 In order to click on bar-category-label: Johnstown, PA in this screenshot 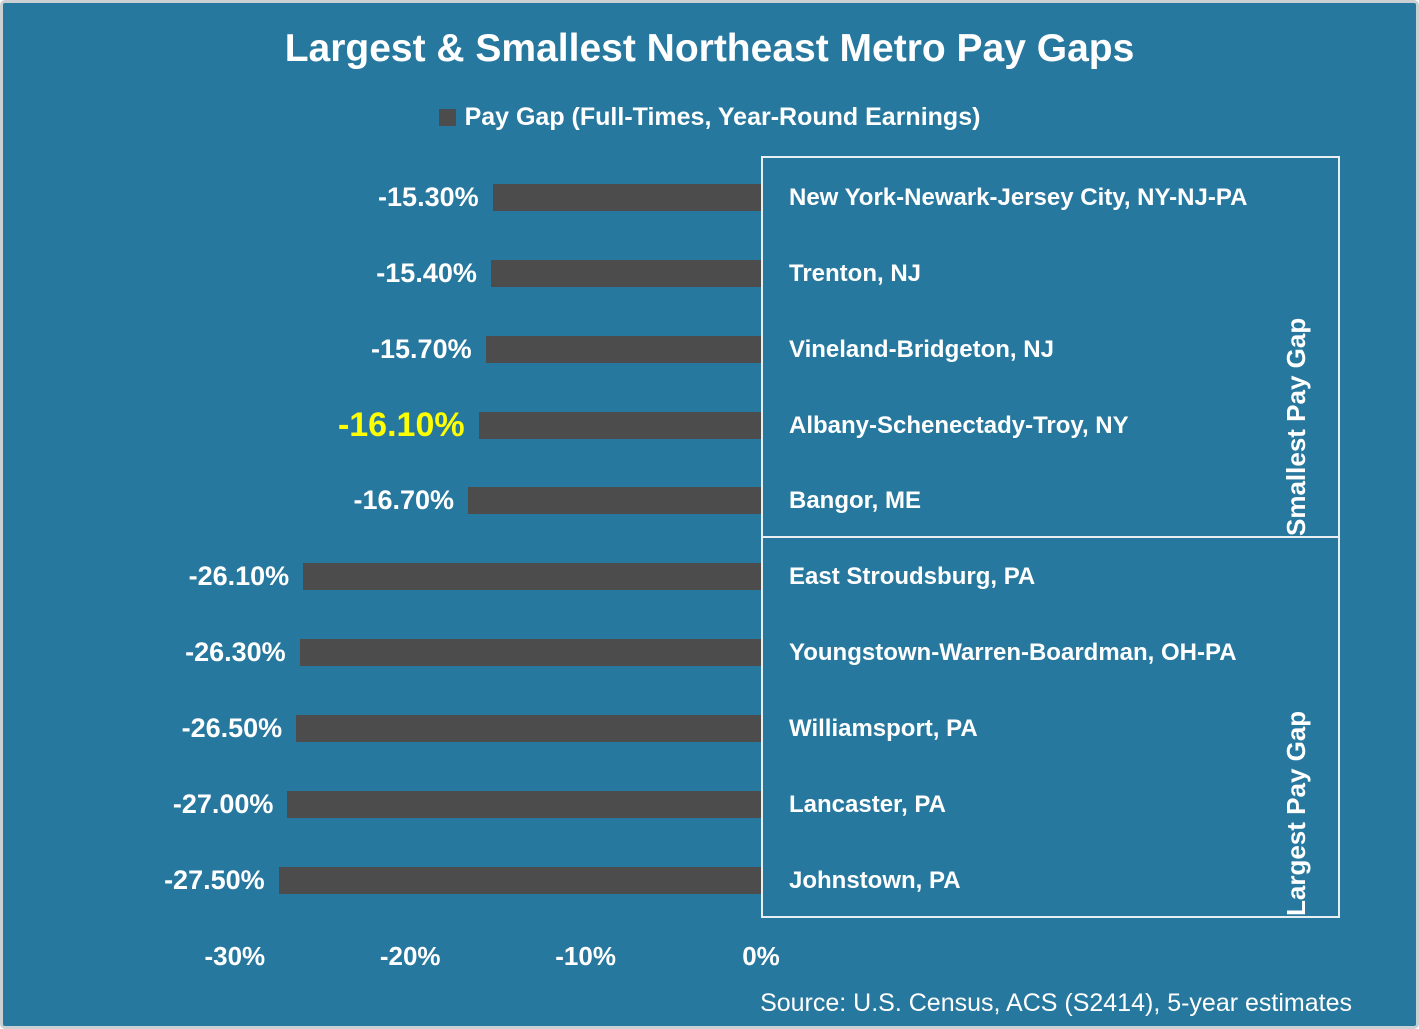, I will do `click(875, 880)`.